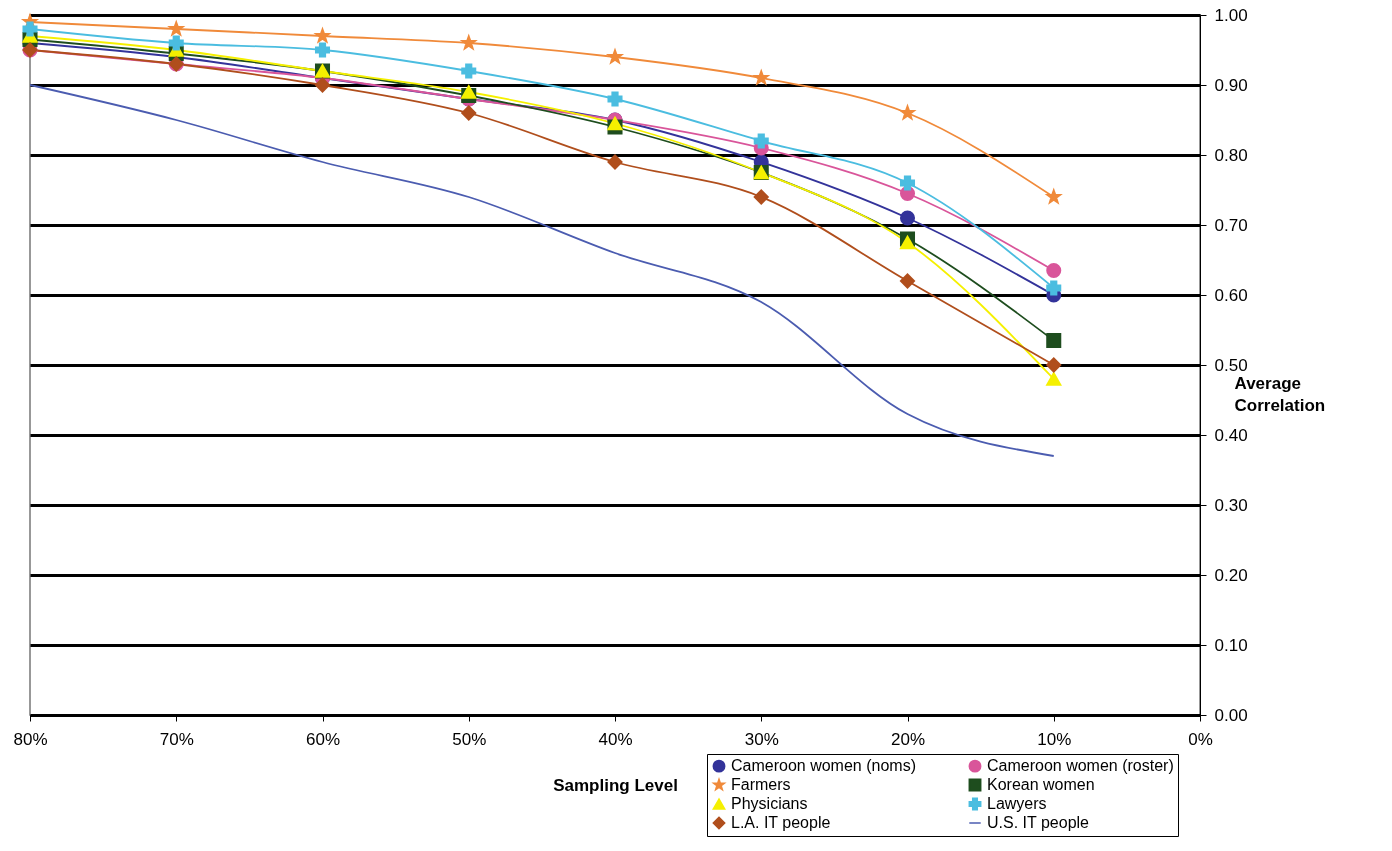 This screenshot has height=851, width=1392. What do you see at coordinates (1017, 803) in the screenshot?
I see `legend-label: Lawyers` at bounding box center [1017, 803].